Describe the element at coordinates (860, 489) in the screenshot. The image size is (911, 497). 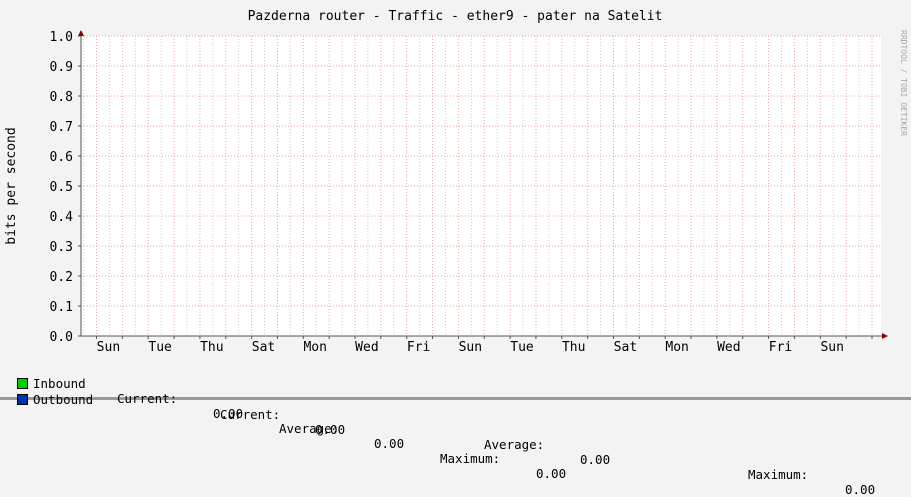
I see `outbound-maximum: 0.00` at that location.